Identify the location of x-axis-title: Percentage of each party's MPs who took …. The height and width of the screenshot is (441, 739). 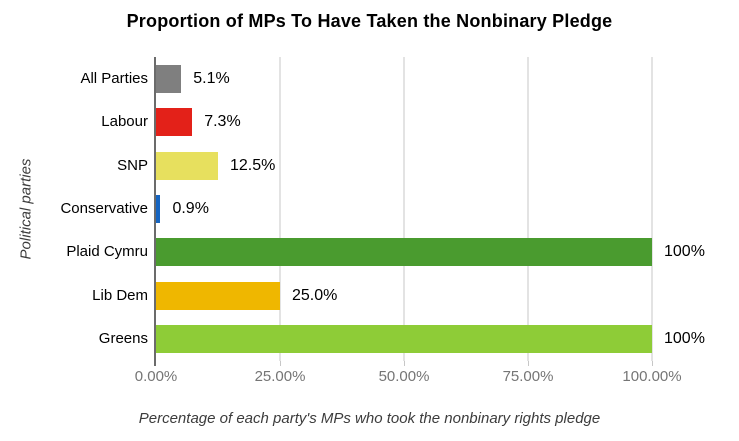
(369, 418).